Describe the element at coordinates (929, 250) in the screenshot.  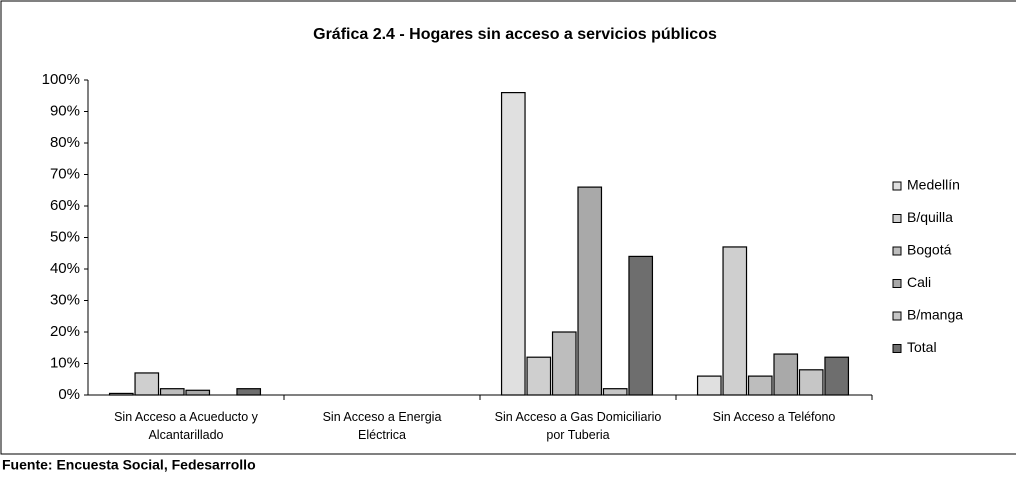
I see `legend-label: Bogotá` at that location.